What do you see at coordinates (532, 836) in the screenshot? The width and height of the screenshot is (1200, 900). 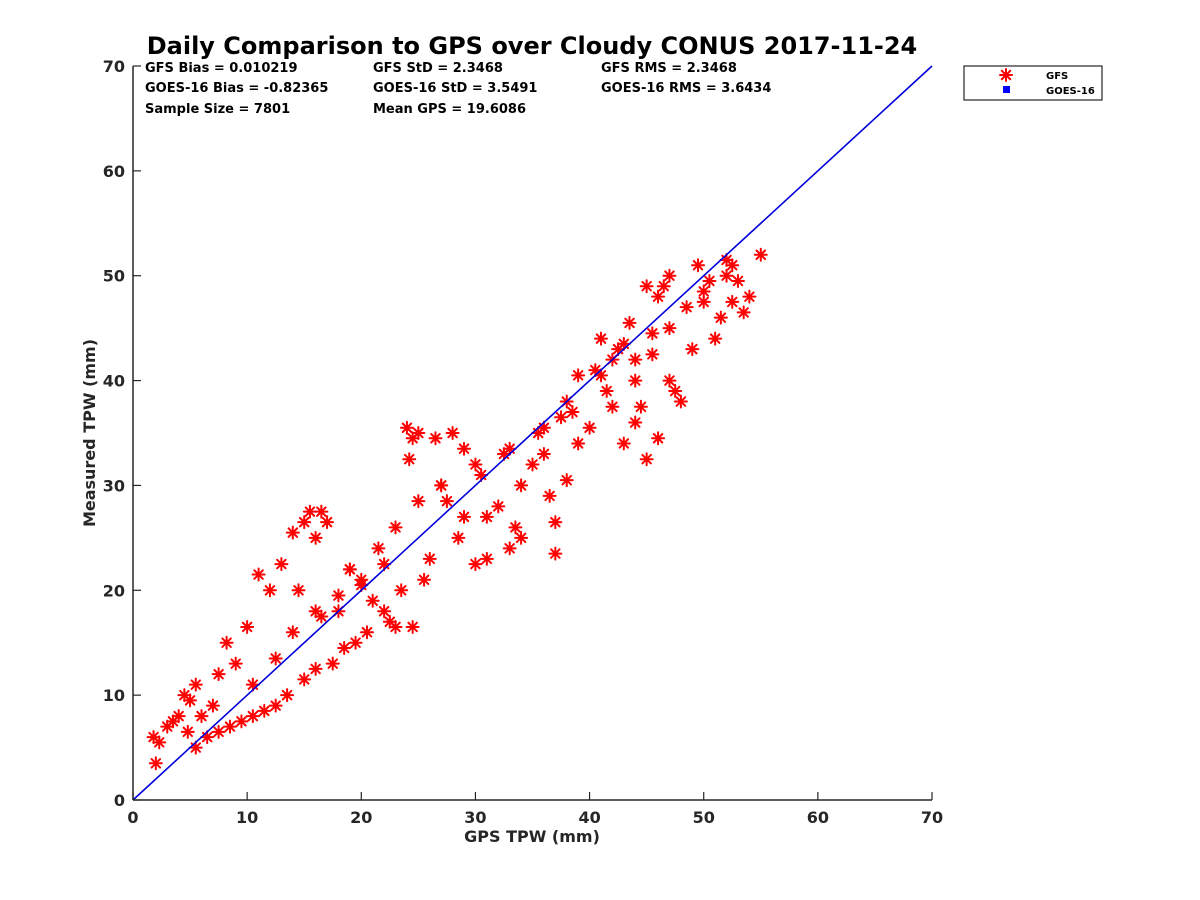 I see `x-axis-label: GPS TPW (mm)` at bounding box center [532, 836].